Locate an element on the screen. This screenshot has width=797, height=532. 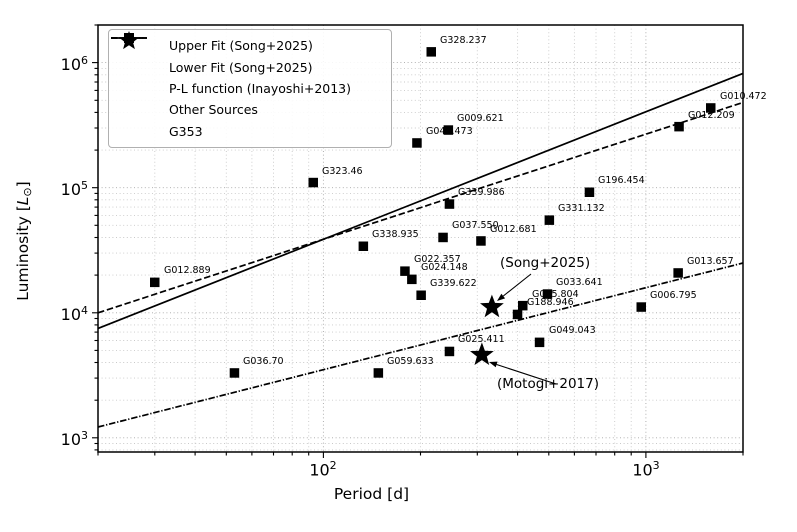
point-label-G045.473: G045.473 is located at coordinates (449, 131).